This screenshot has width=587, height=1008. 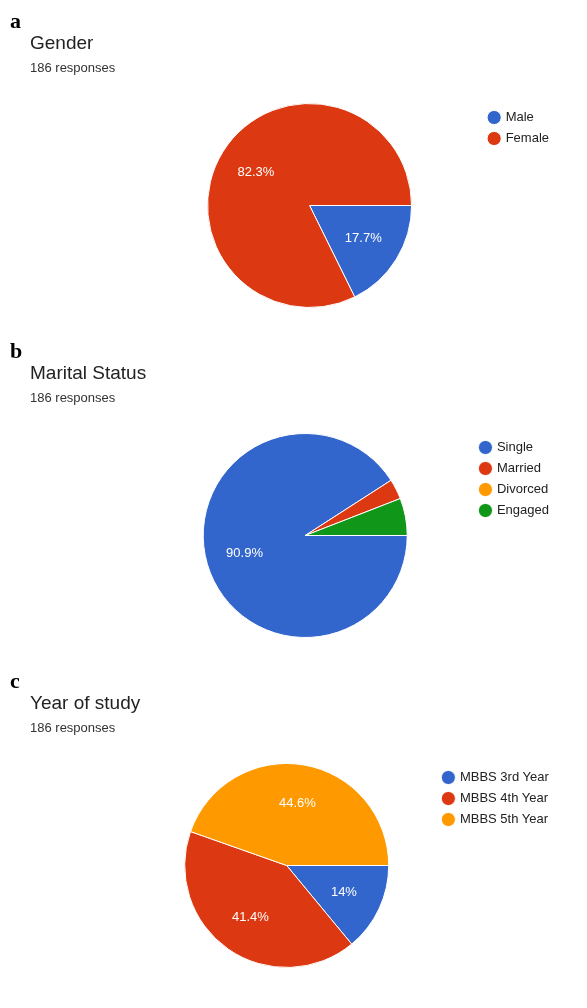 I want to click on text: c, so click(x=15, y=681).